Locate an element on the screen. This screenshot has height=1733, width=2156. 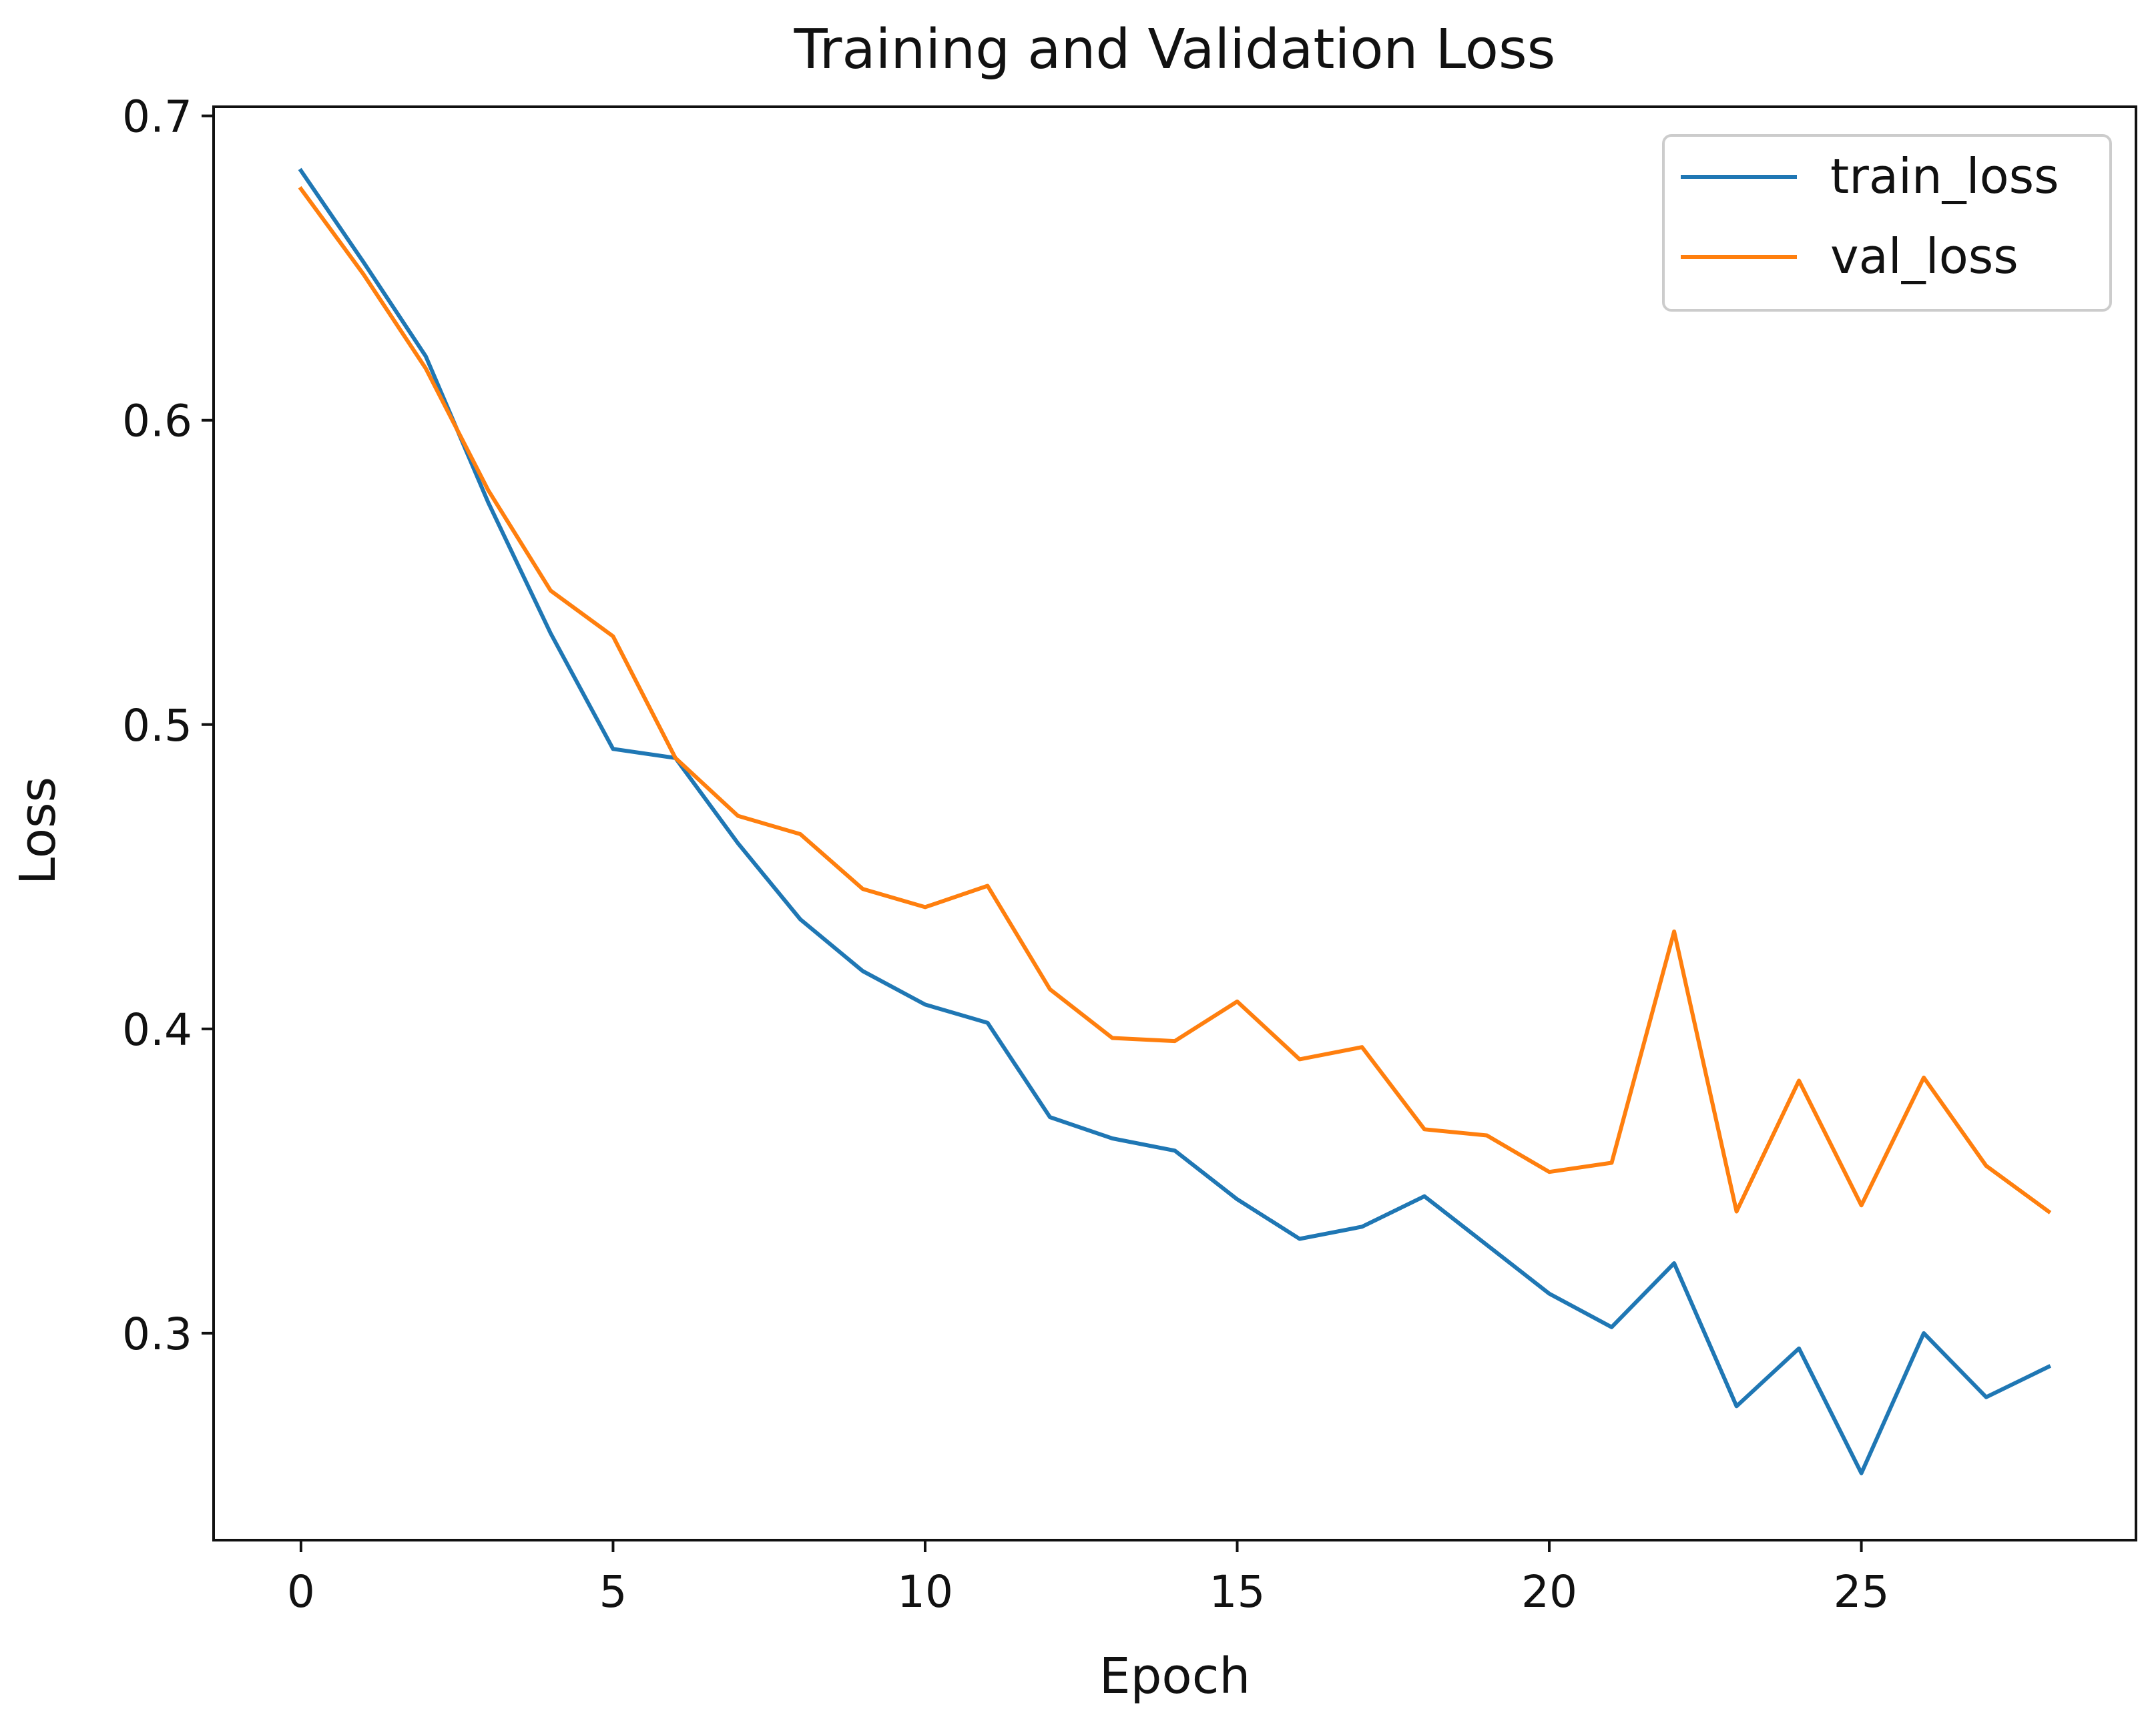
y-tick-label: 0.6 is located at coordinates (157, 421).